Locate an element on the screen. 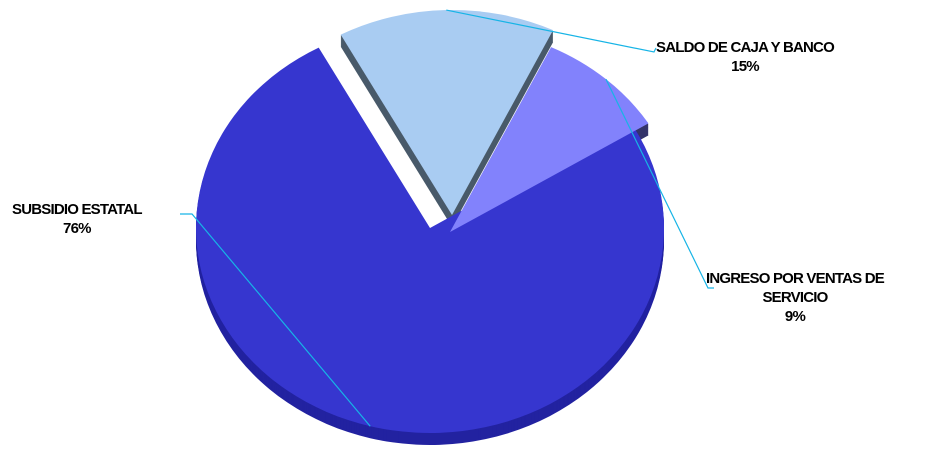 The height and width of the screenshot is (458, 942). leader-line-ingreso-por-ventas-de-servicio is located at coordinates (659, 183).